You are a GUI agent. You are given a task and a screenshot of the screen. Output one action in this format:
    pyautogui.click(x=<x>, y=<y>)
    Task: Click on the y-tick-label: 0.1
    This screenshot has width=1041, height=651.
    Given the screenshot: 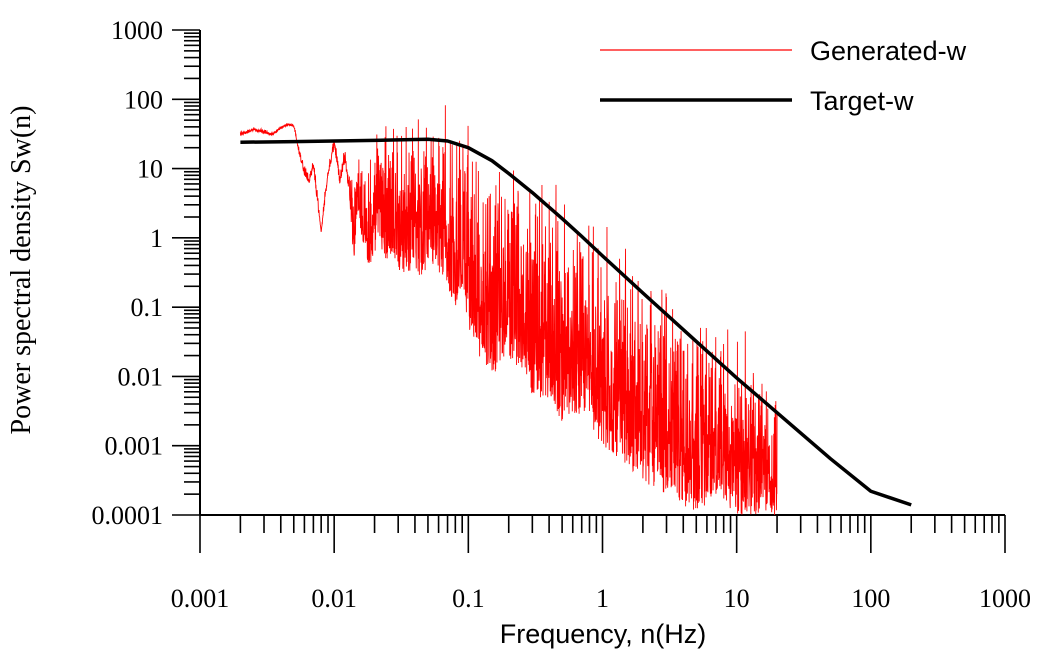 What is the action you would take?
    pyautogui.click(x=147, y=307)
    